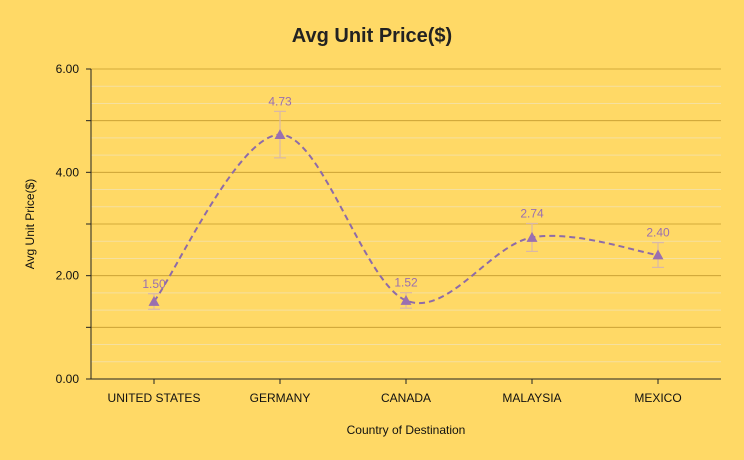 This screenshot has width=744, height=460. Describe the element at coordinates (30, 224) in the screenshot. I see `y-axis-title: Avg Unit Price($)` at that location.